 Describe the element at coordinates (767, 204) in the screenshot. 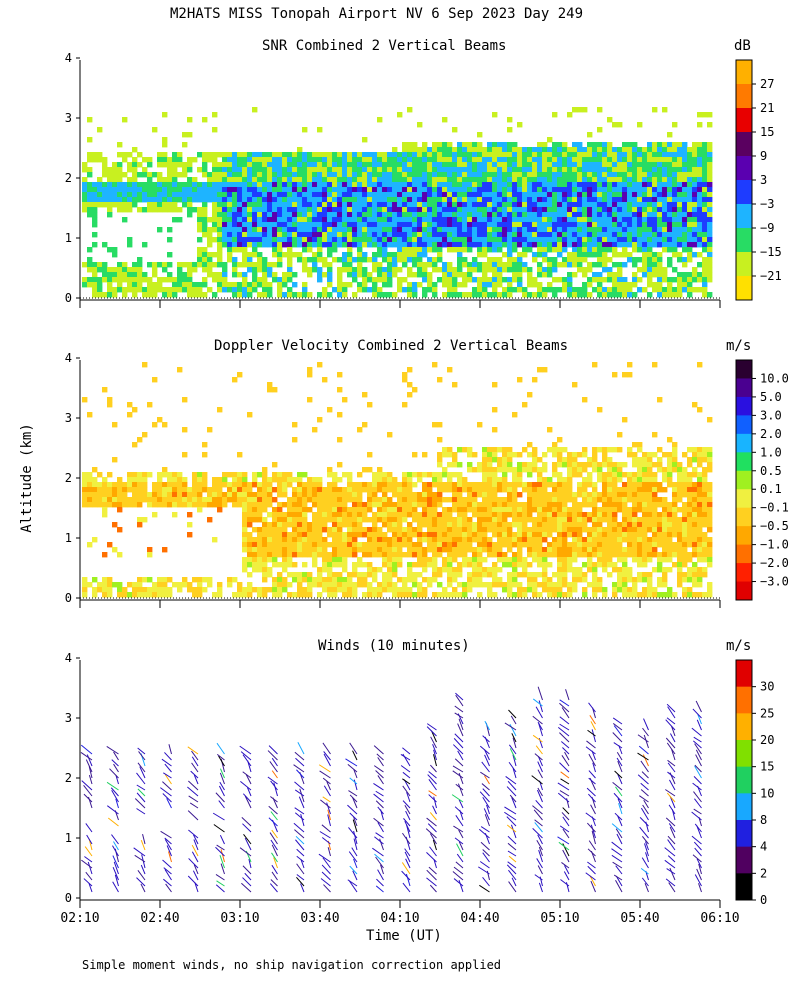

I see `snr-colorbar-label: −3` at that location.